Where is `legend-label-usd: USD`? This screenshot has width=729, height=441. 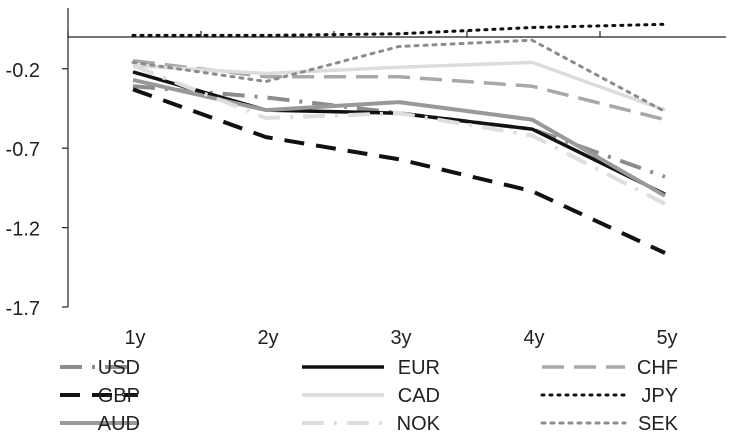 legend-label-usd: USD is located at coordinates (119, 368).